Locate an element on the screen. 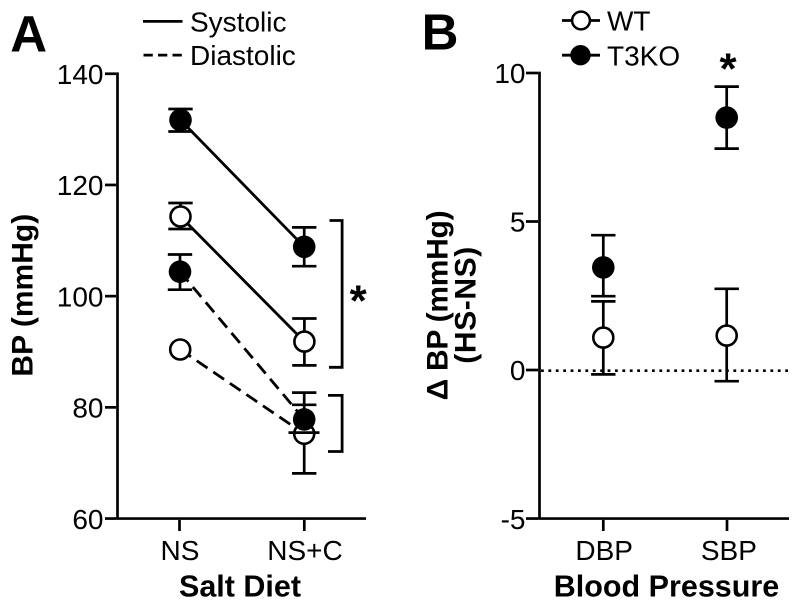 Image resolution: width=800 pixels, height=610 pixels. svg-text: 80 is located at coordinates (87, 408).